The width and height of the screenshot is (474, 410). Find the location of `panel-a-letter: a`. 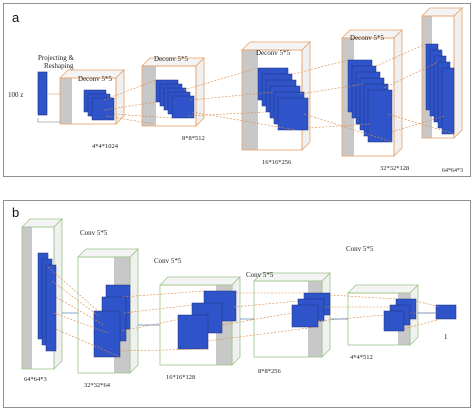

panel-a-letter: a is located at coordinates (16, 17).